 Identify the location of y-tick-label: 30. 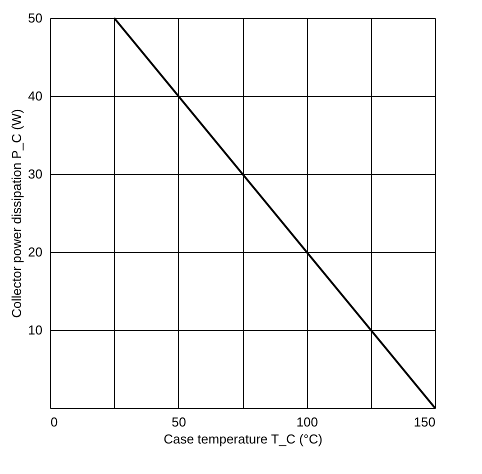
(35, 174).